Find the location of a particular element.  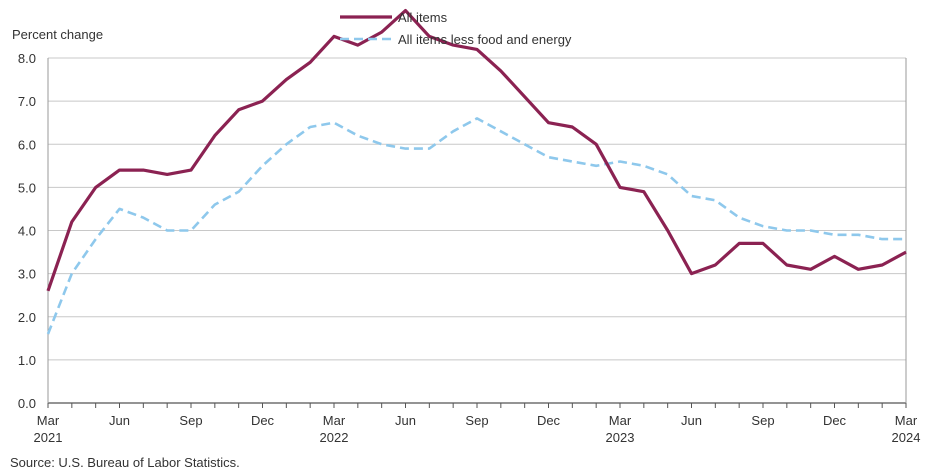

y-axis-label: Percent change is located at coordinates (57, 34).